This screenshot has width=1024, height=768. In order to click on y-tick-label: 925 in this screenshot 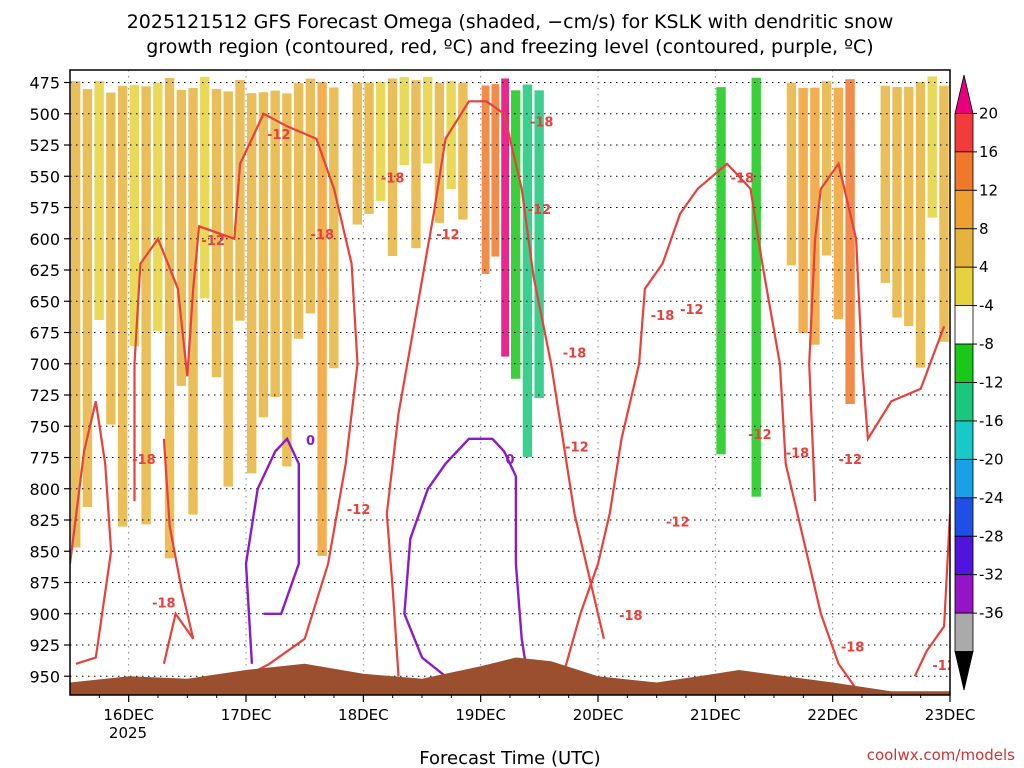, I will do `click(44, 645)`.